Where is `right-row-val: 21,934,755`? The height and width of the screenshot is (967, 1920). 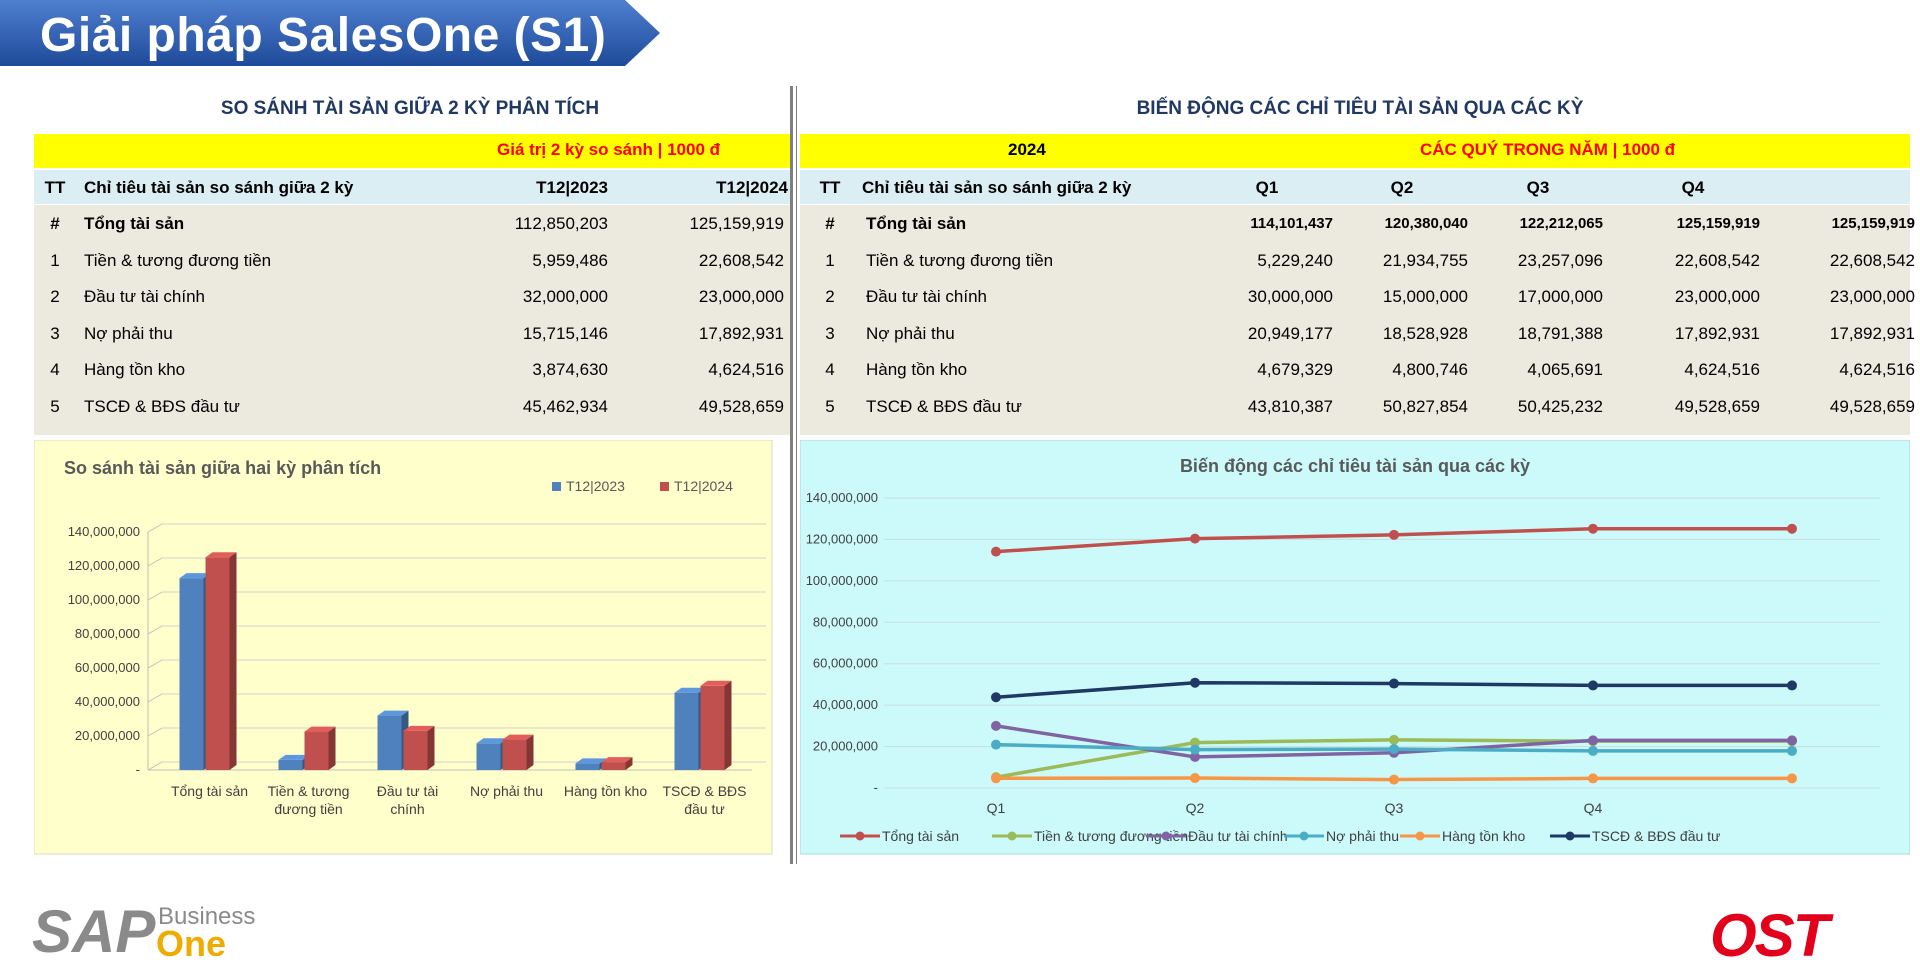 right-row-val: 21,934,755 is located at coordinates (1425, 260).